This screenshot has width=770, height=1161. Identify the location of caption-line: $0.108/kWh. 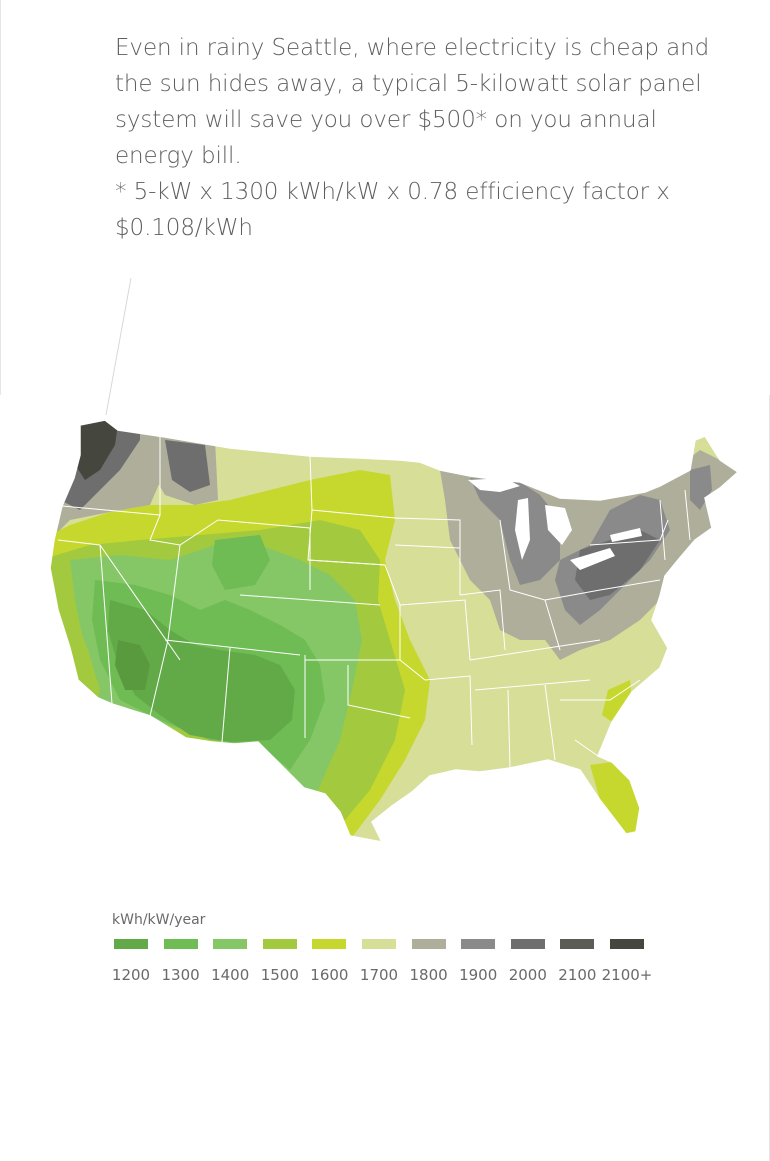
(184, 228).